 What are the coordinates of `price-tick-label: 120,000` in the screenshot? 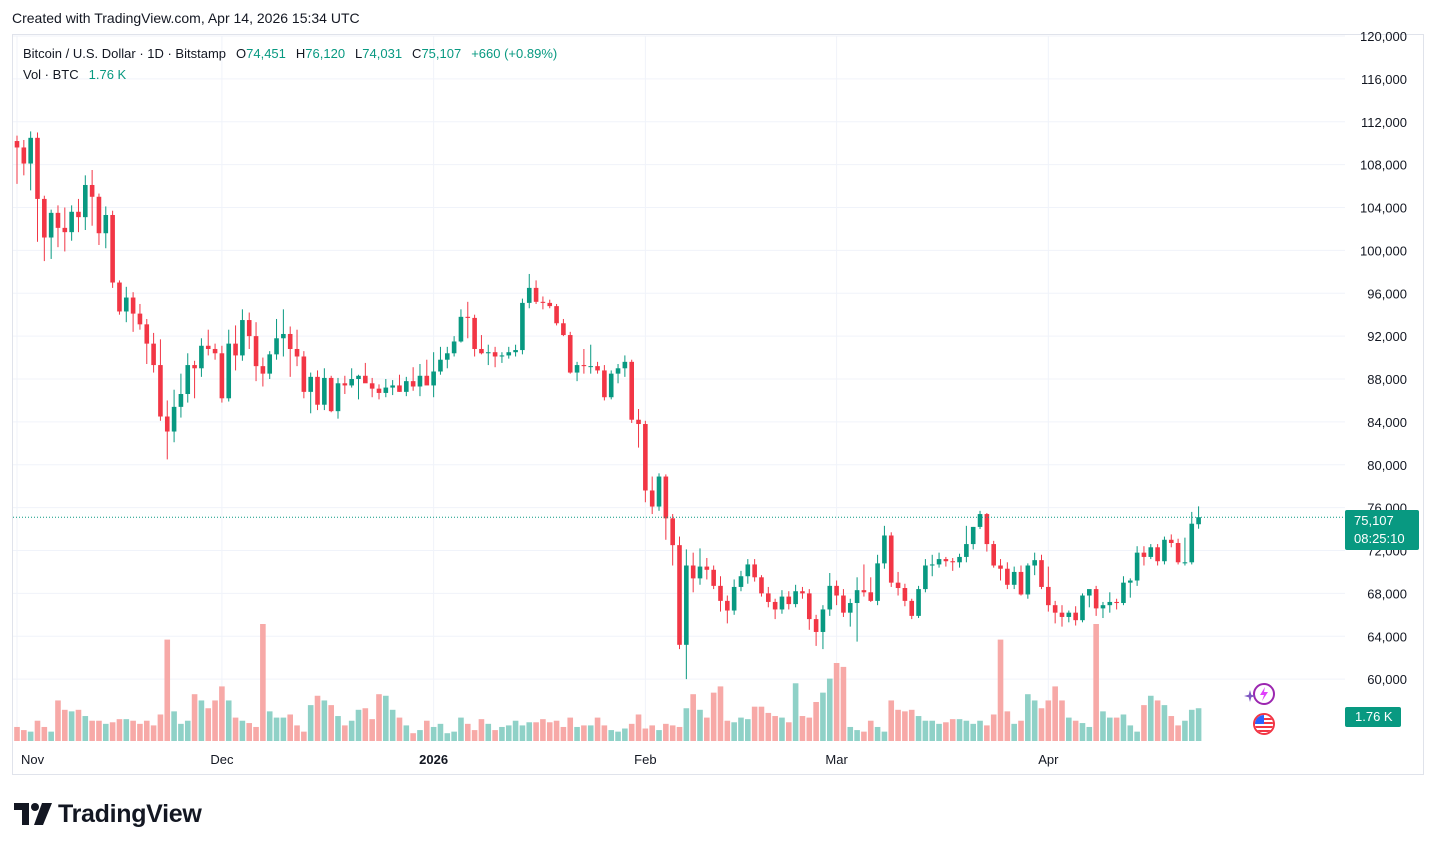 It's located at (1383, 36).